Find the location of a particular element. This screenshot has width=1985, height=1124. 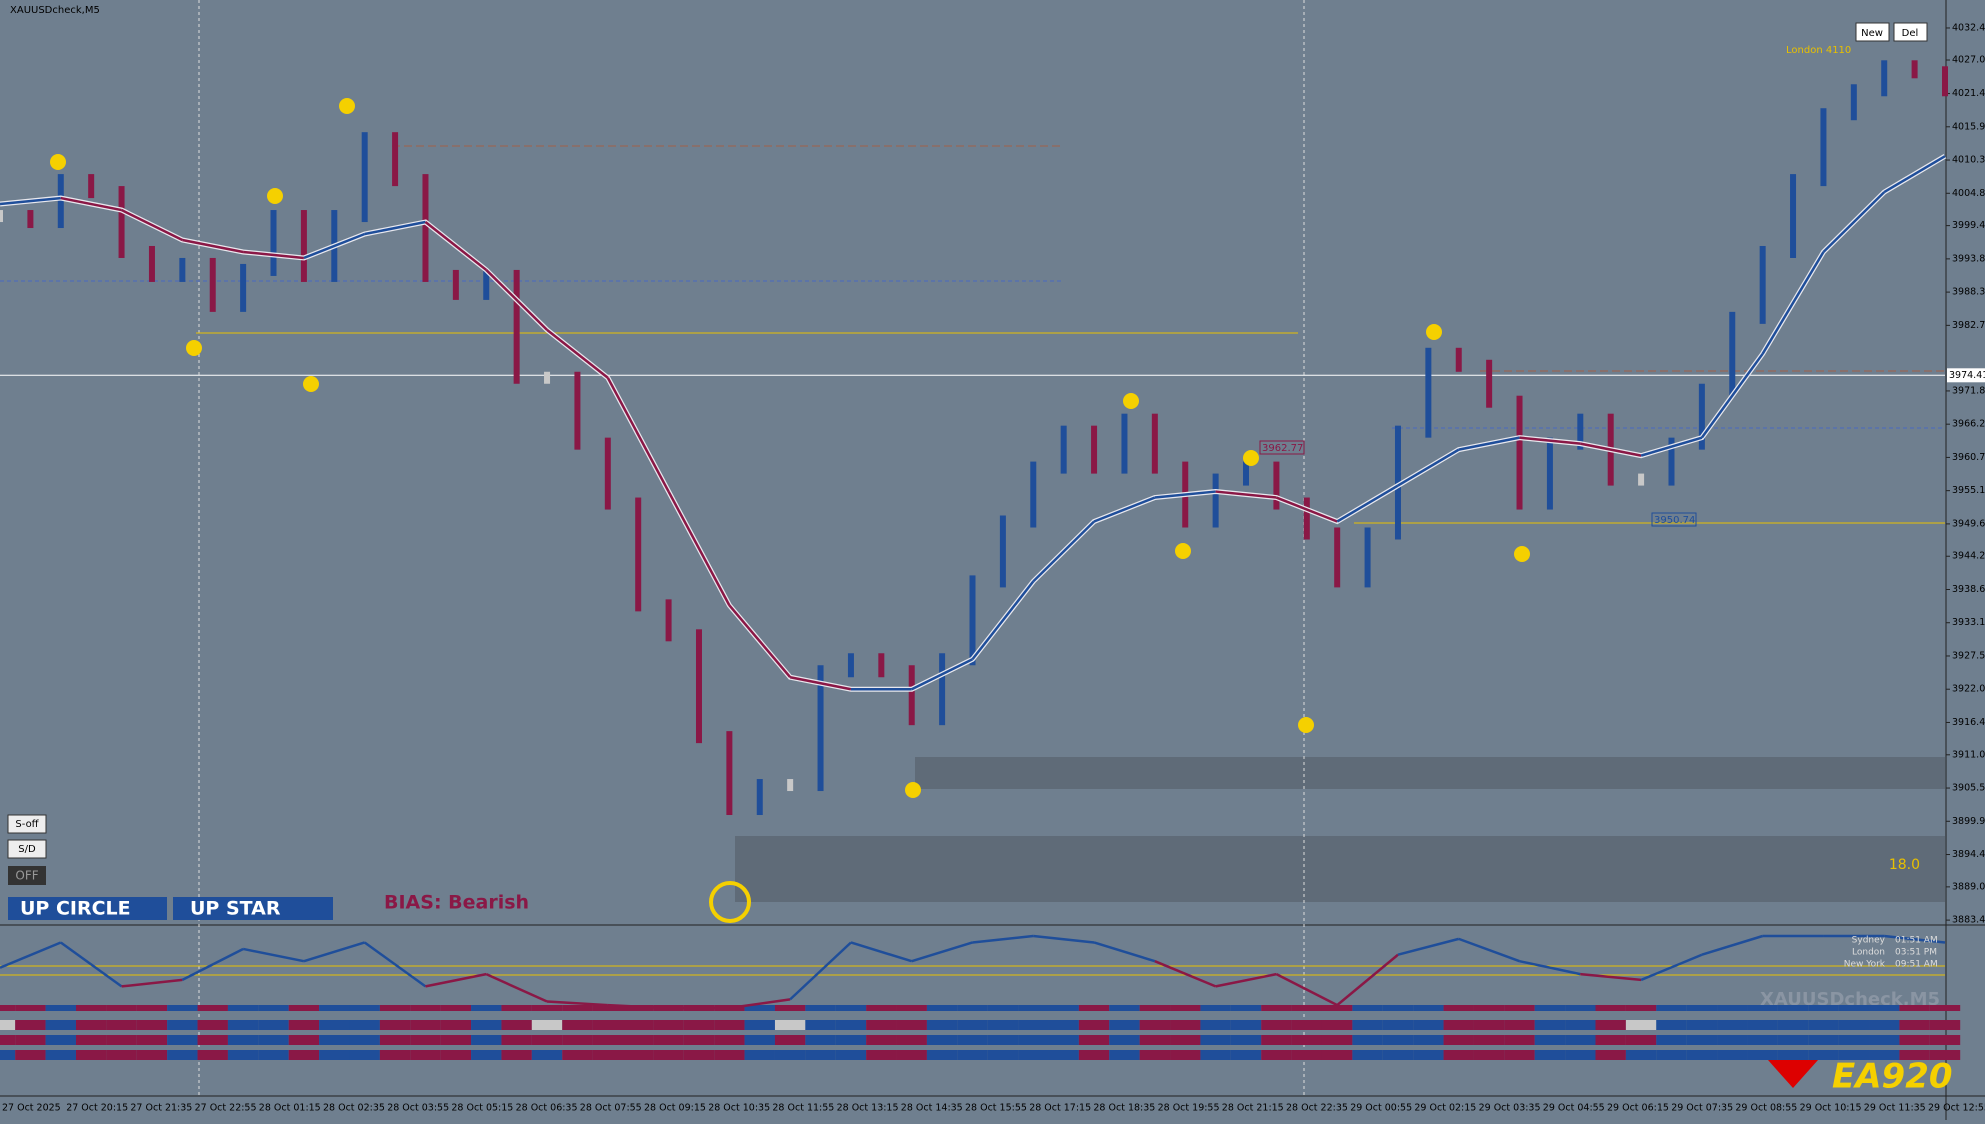

price-tick-label: 4010.35 is located at coordinates (1968, 160).